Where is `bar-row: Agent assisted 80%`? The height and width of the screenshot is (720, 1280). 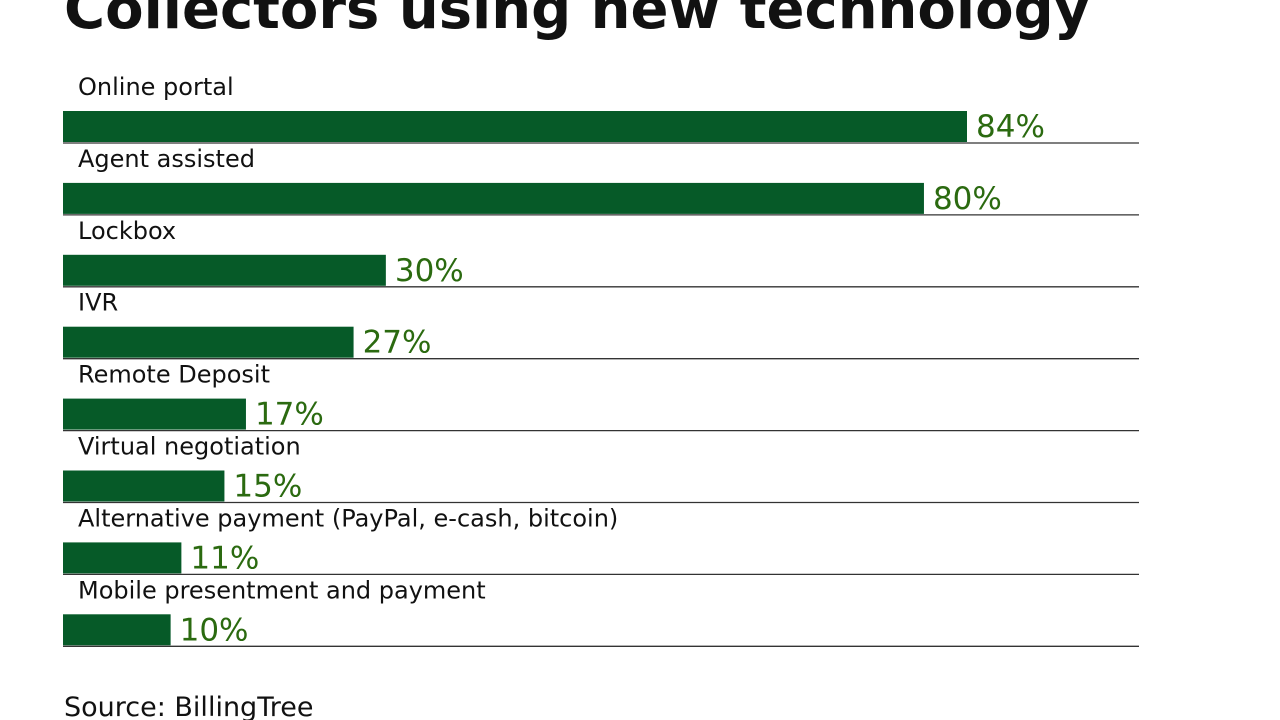 bar-row: Agent assisted 80% is located at coordinates (601, 181).